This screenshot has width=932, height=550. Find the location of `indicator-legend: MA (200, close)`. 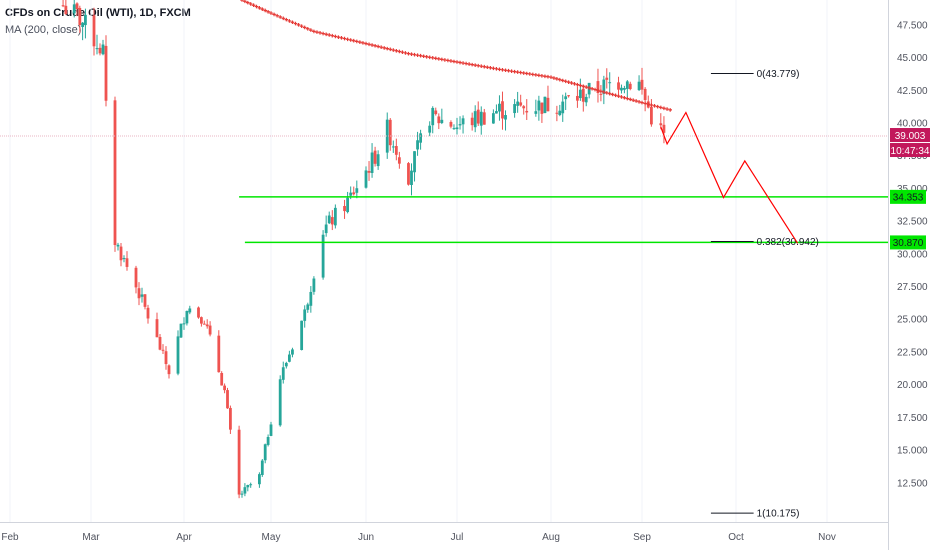

indicator-legend: MA (200, close) is located at coordinates (43, 30).